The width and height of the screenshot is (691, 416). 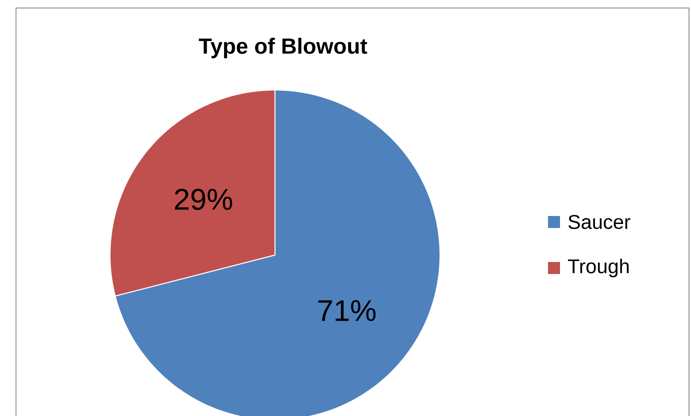 What do you see at coordinates (347, 311) in the screenshot?
I see `data-label: 71%` at bounding box center [347, 311].